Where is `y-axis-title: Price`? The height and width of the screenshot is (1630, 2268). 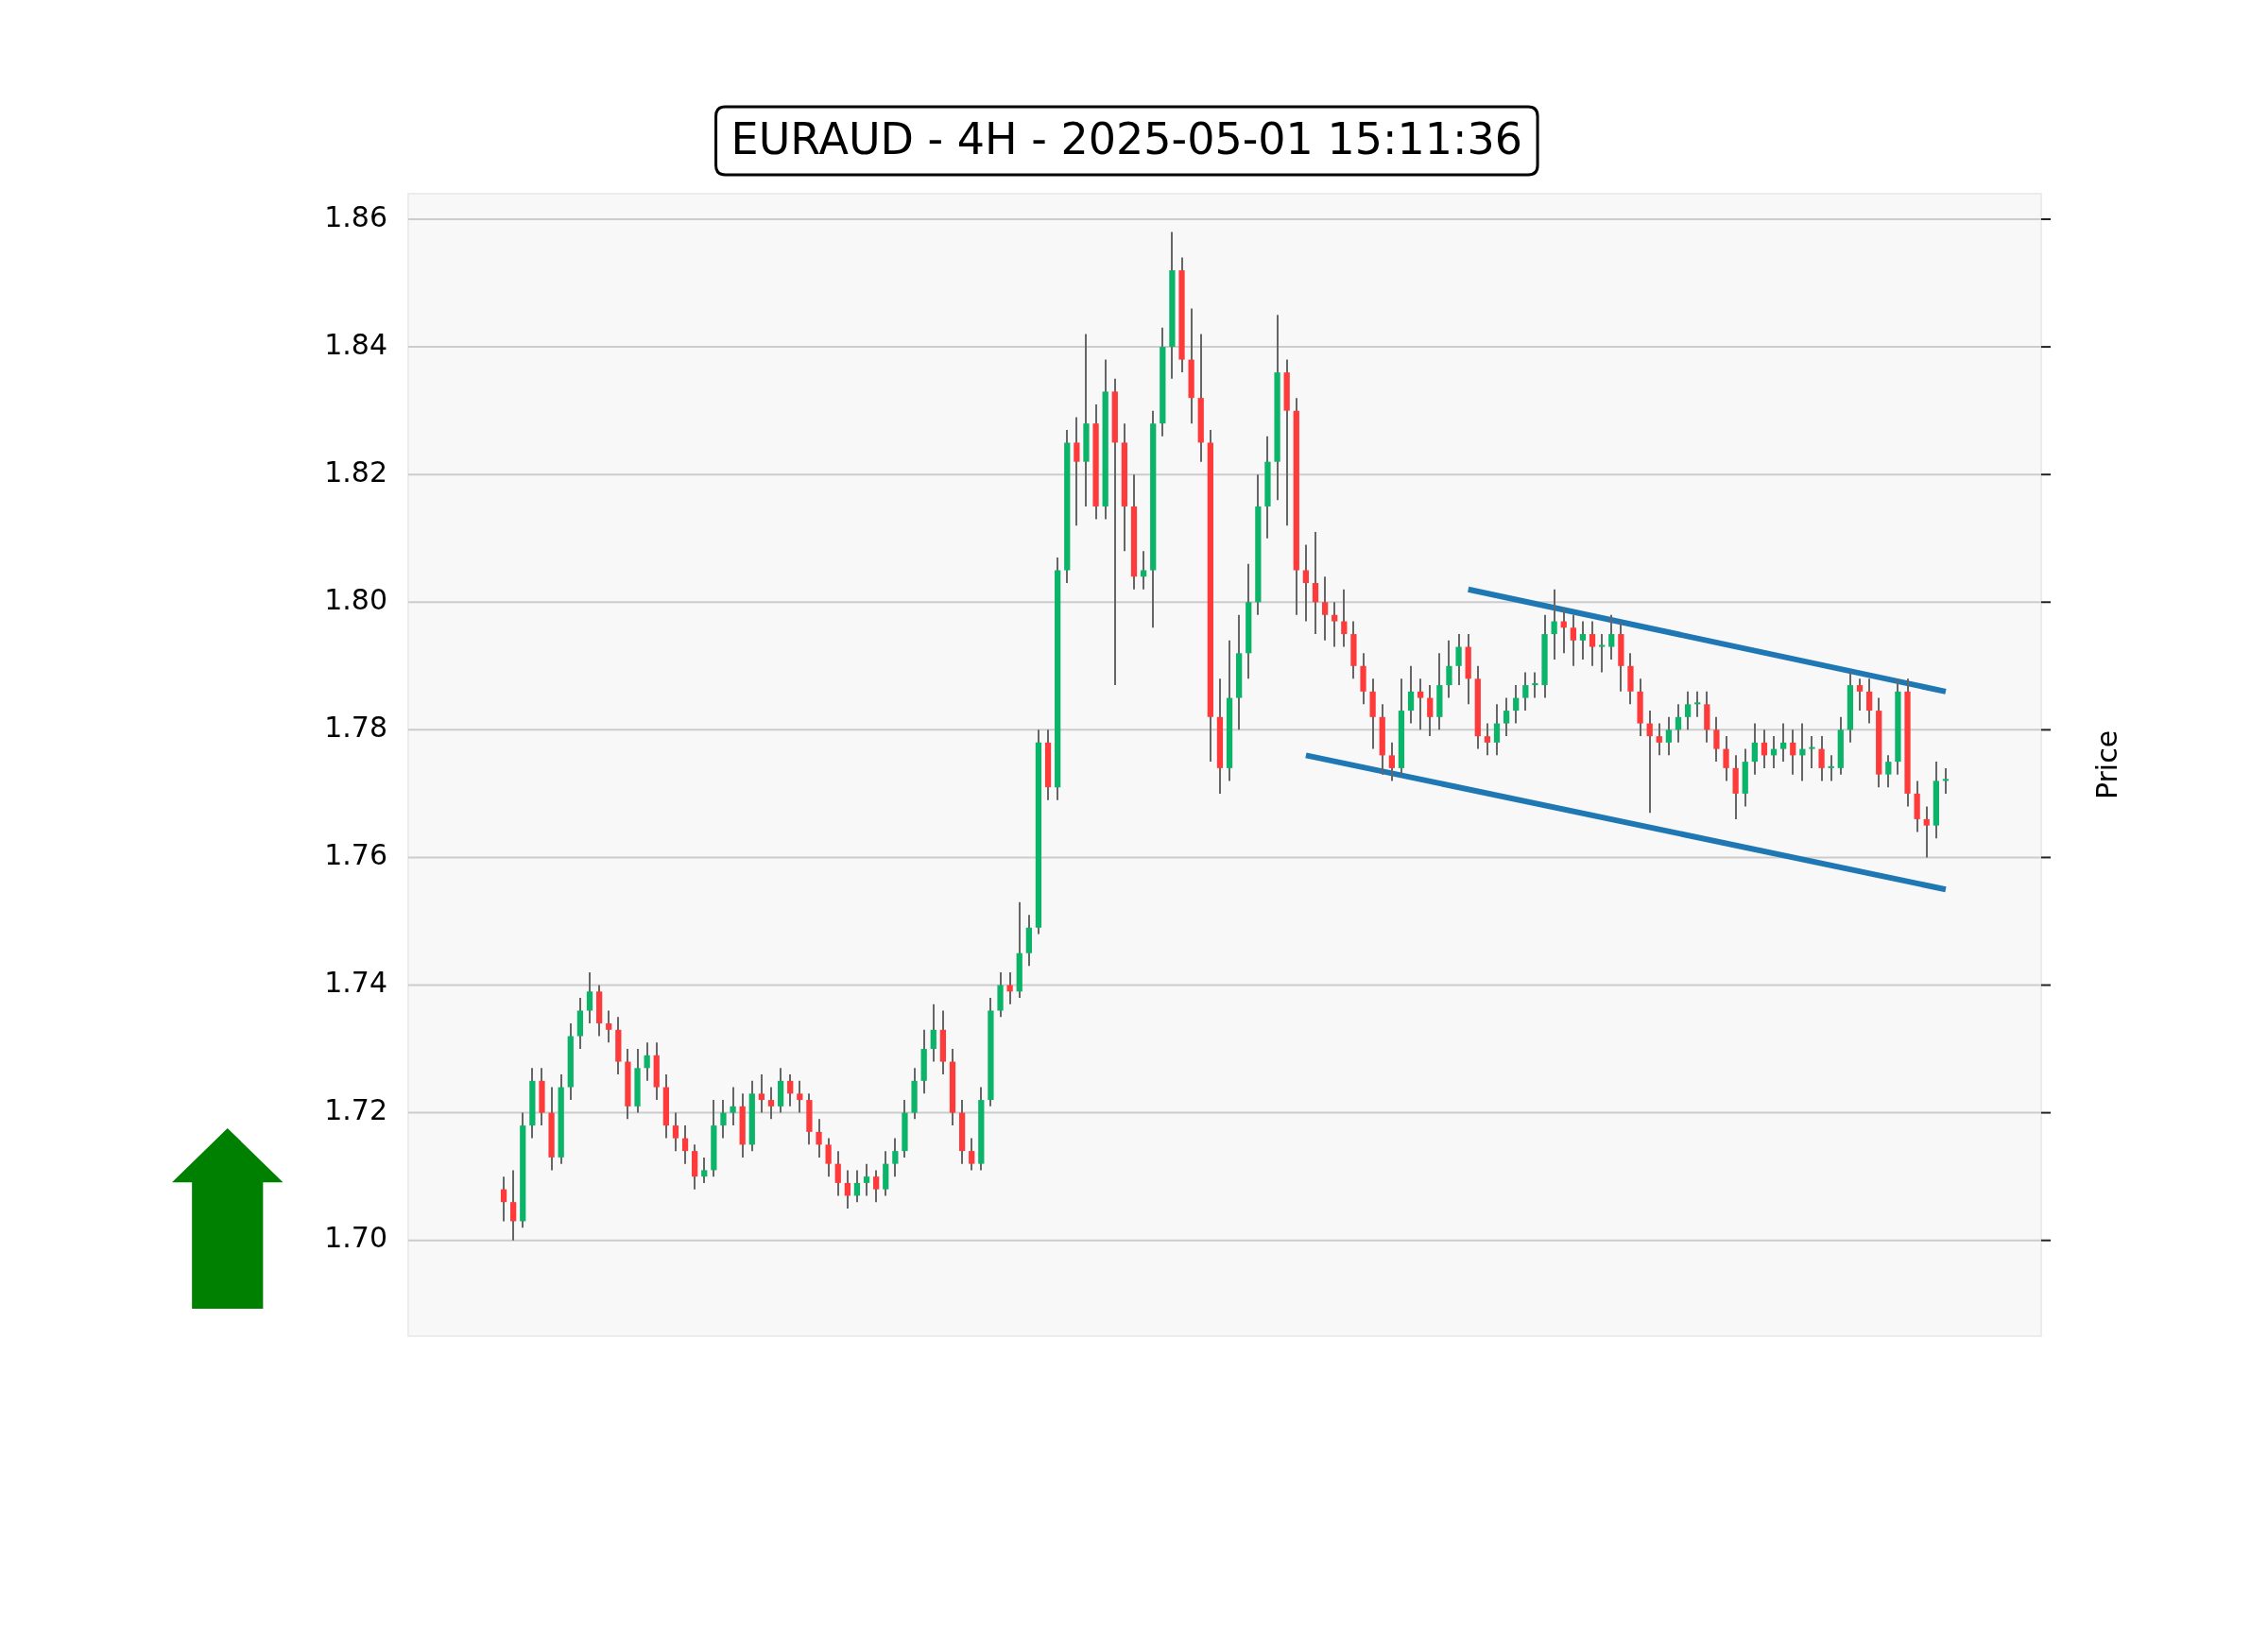 y-axis-title: Price is located at coordinates (2106, 765).